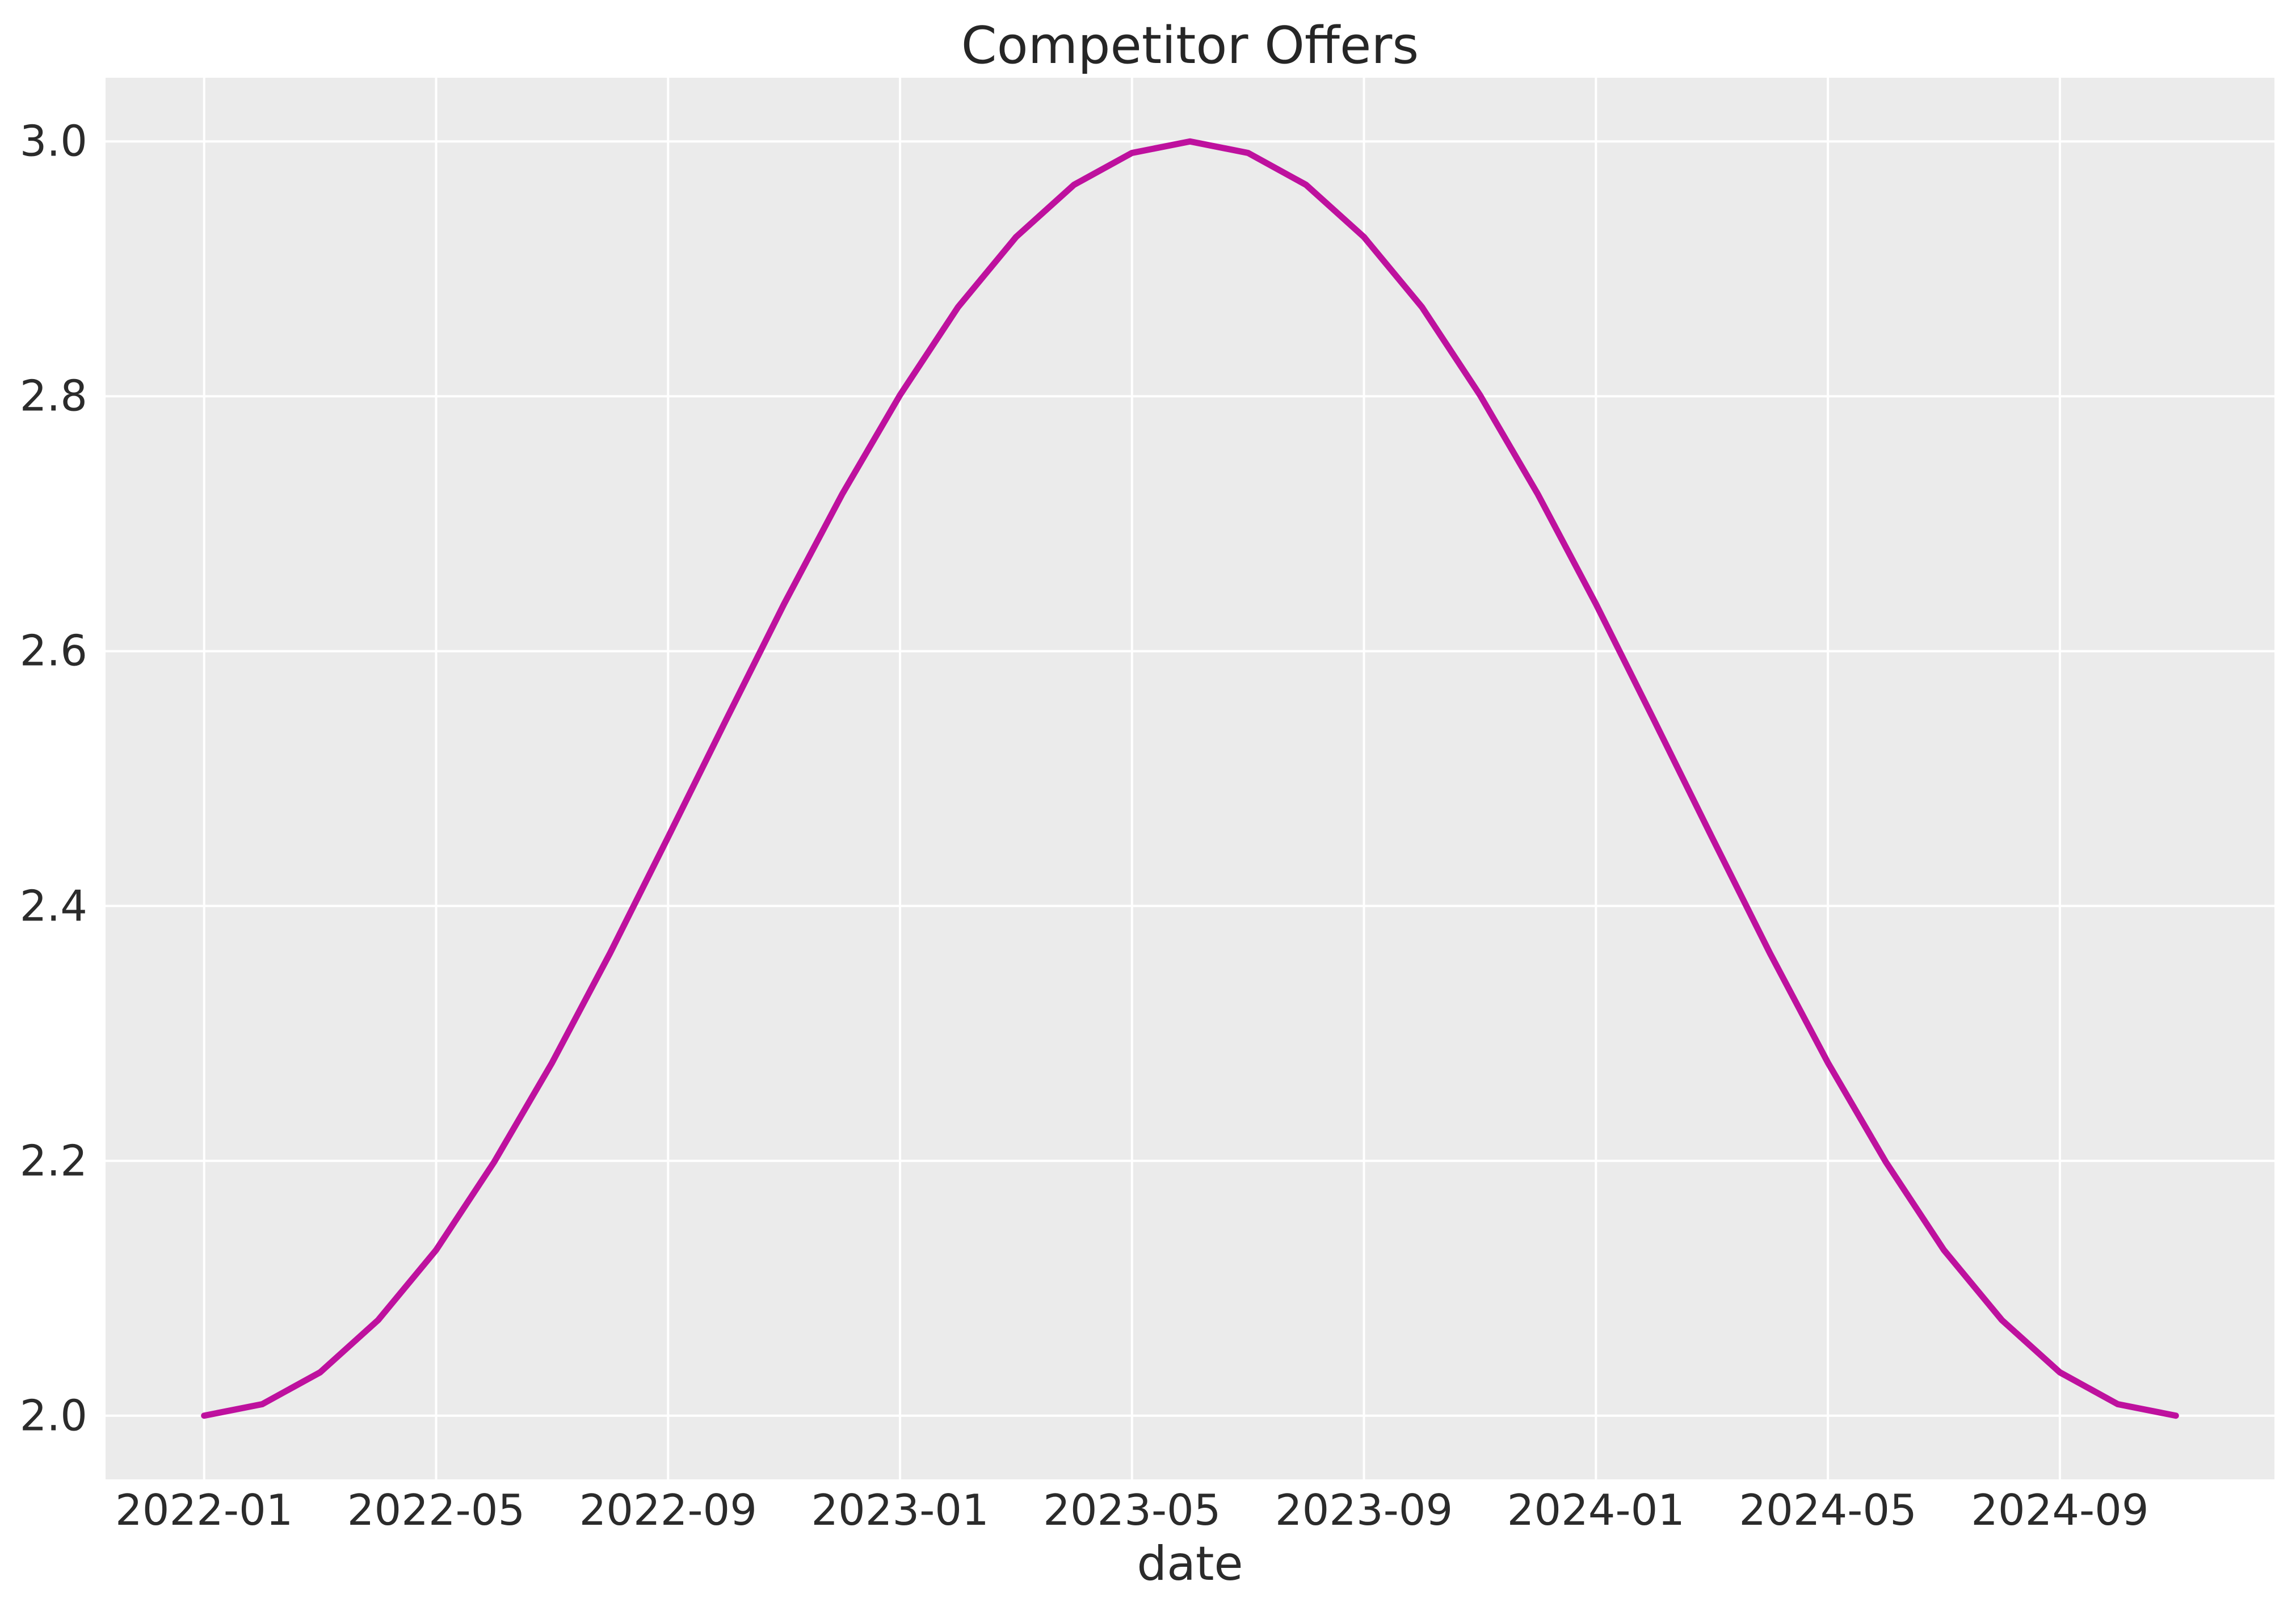 This screenshot has width=2296, height=1615. Describe the element at coordinates (1364, 1510) in the screenshot. I see `x-tick-label: 2023-09` at that location.